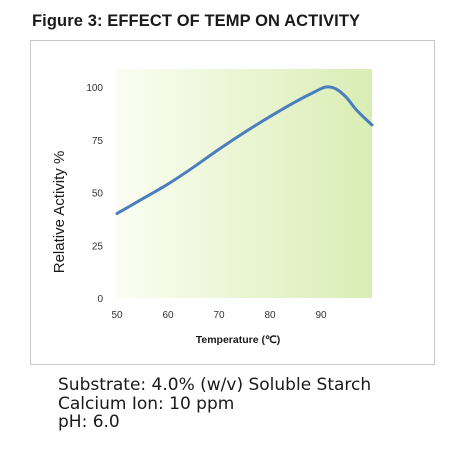 This screenshot has height=451, width=470. I want to click on x-tick-label: 70, so click(219, 315).